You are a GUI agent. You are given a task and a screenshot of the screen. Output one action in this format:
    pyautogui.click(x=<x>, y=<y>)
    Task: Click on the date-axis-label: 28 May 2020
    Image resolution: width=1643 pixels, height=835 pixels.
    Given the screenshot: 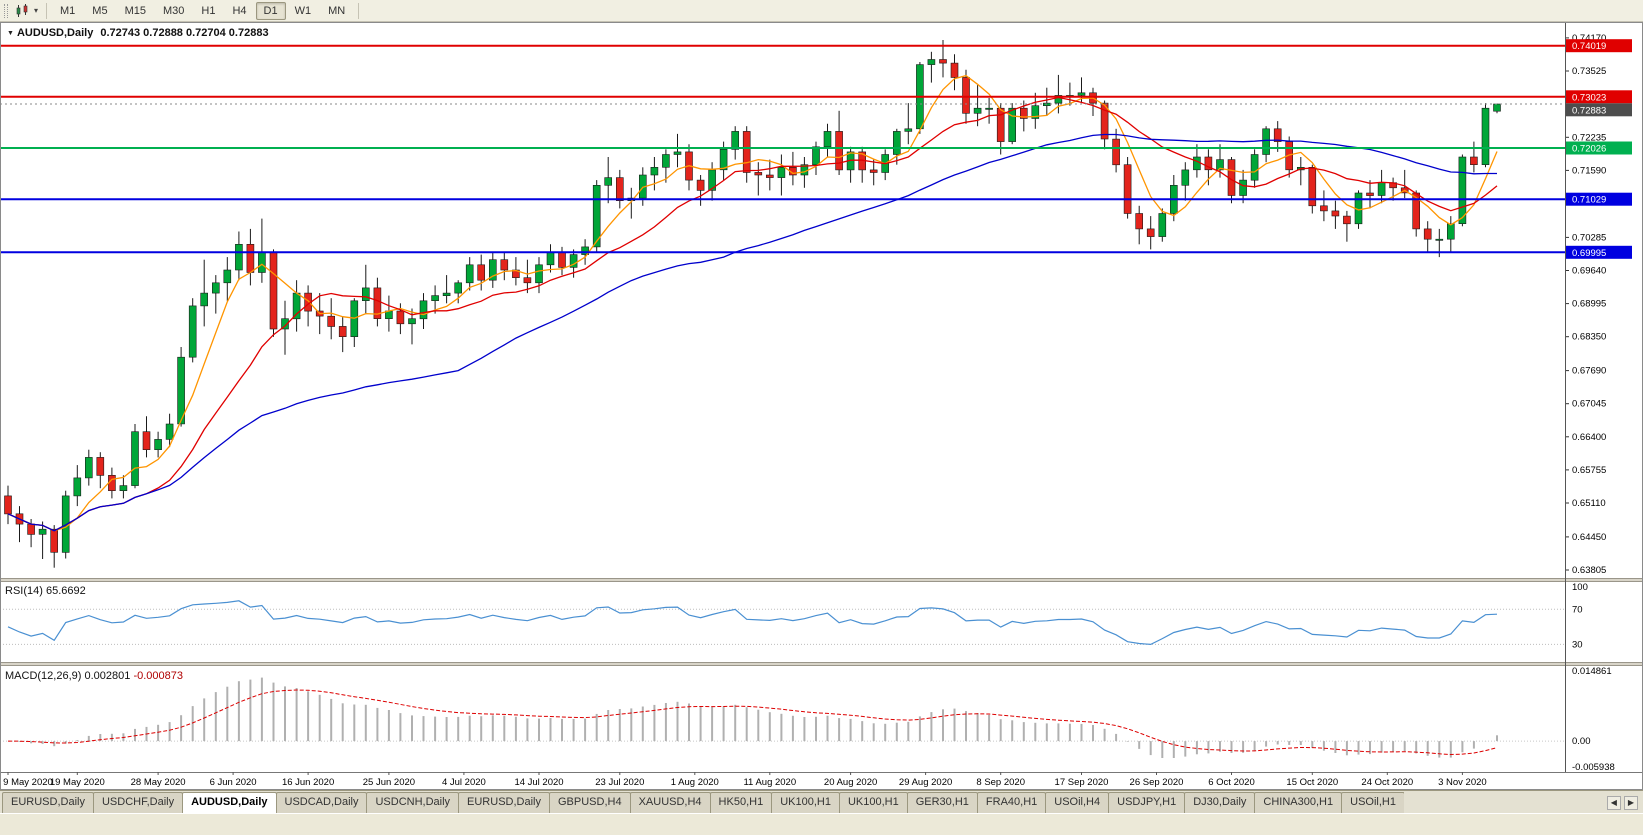 What is the action you would take?
    pyautogui.click(x=158, y=782)
    